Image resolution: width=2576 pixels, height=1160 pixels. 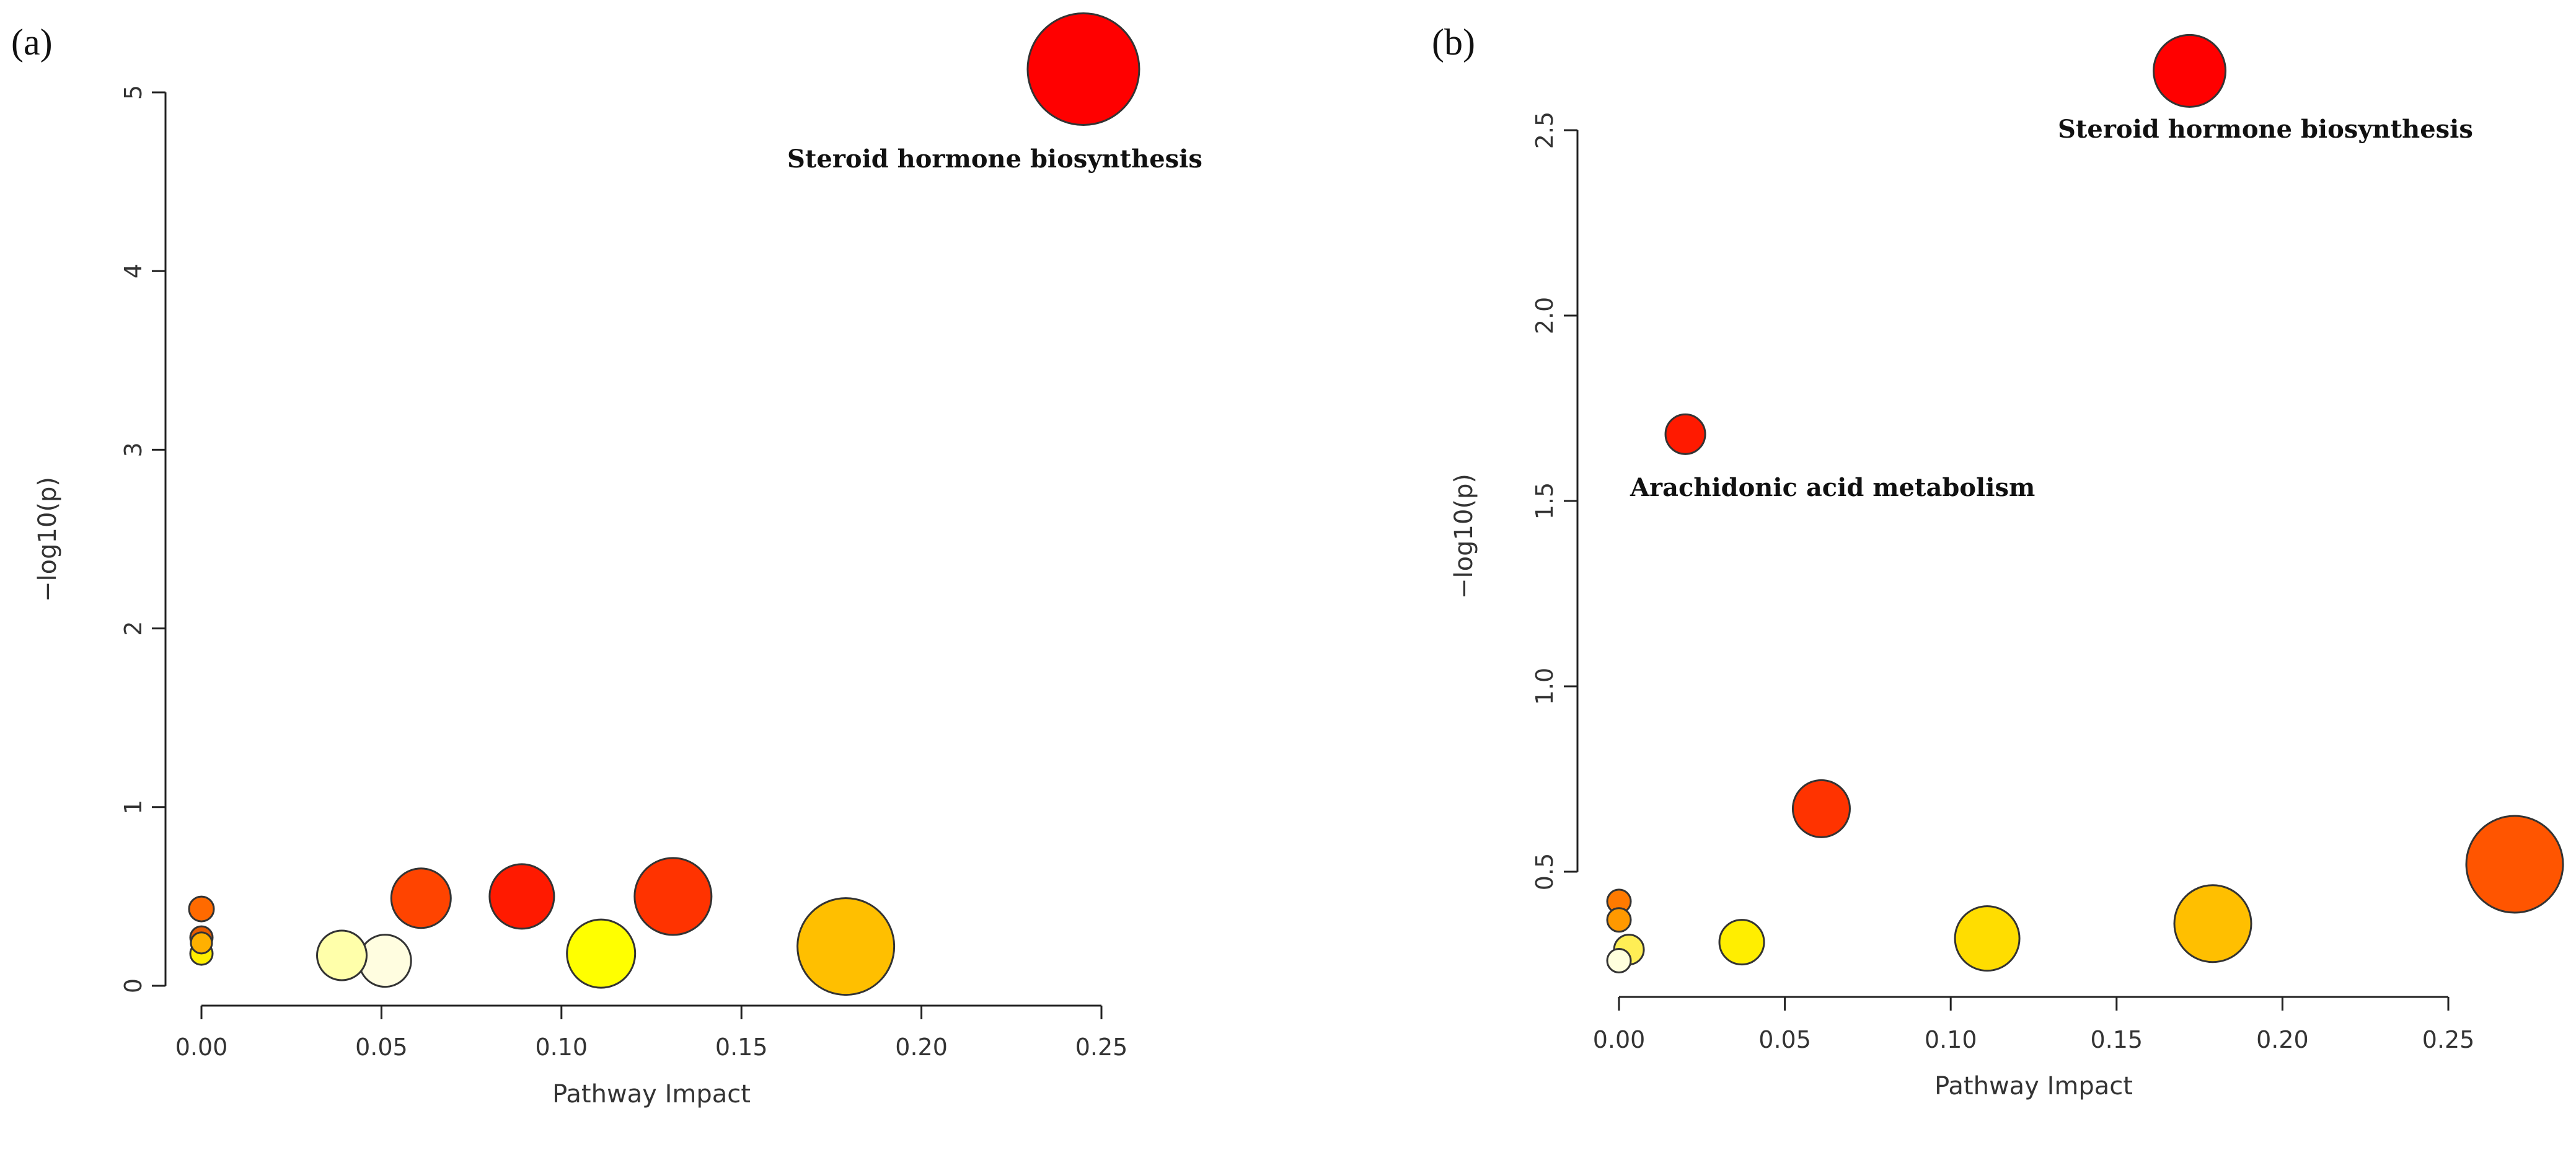 I want to click on y-tick-label: 2.5, so click(x=1544, y=130).